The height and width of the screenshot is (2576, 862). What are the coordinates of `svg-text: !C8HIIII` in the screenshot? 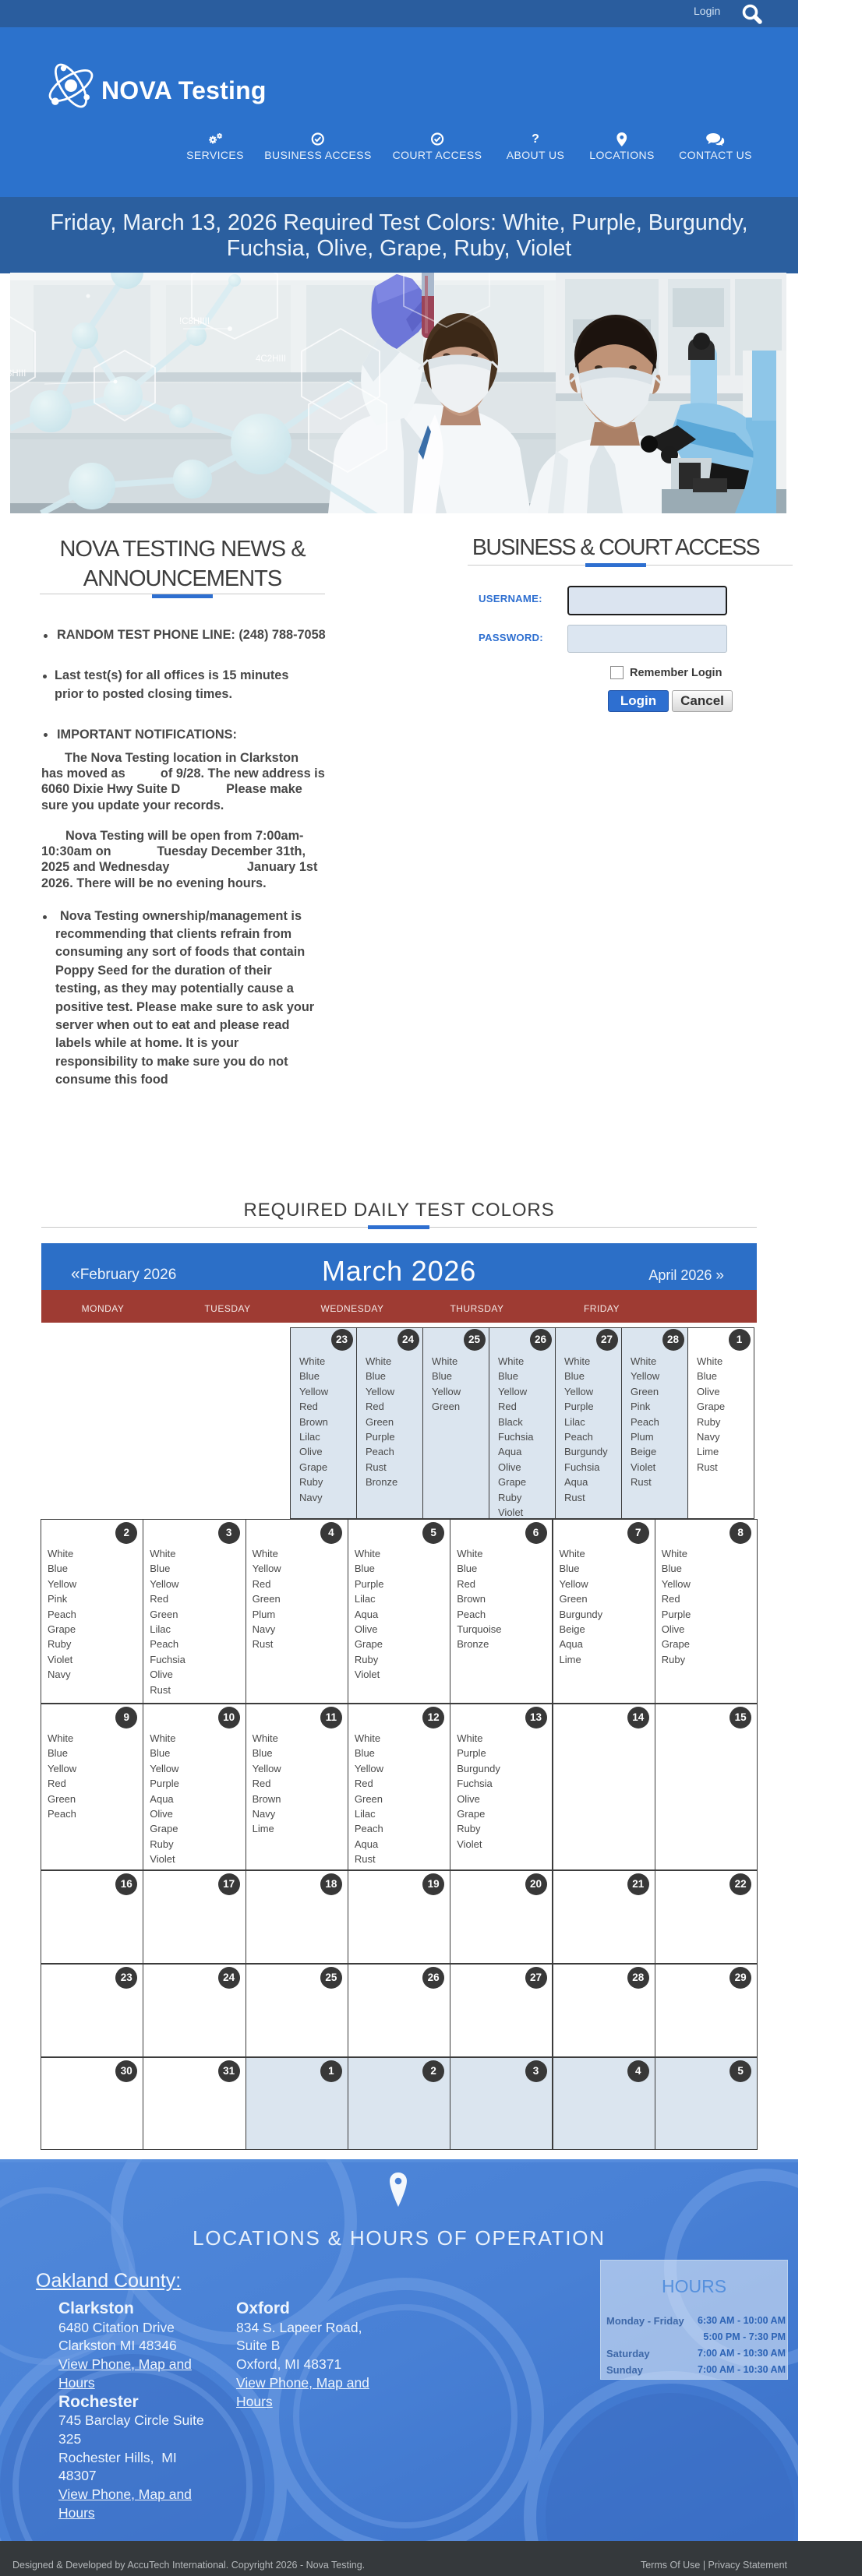 It's located at (194, 322).